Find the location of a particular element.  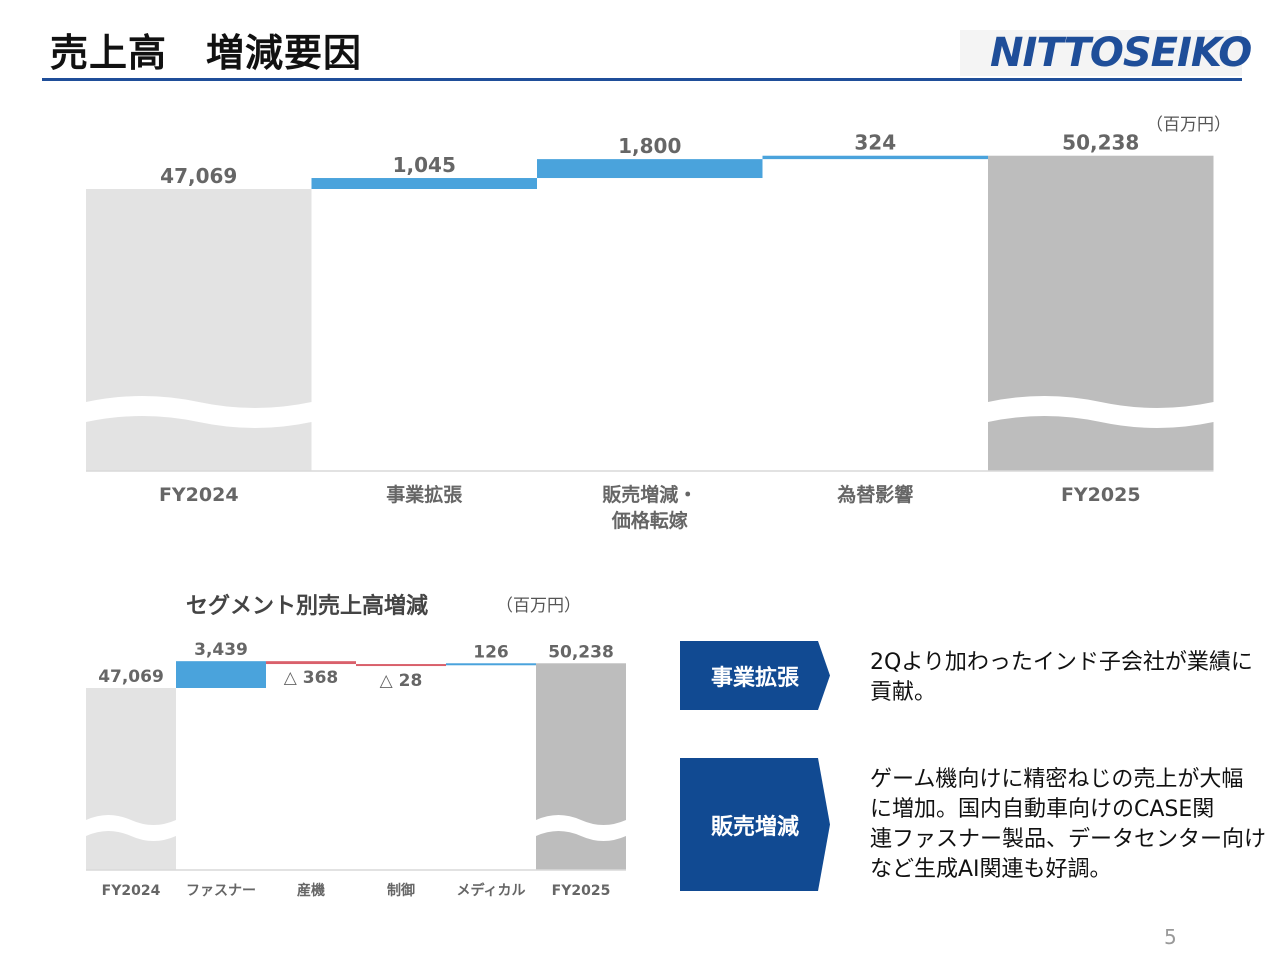

callout-line: に増加。国内自動車向けのCASE関 is located at coordinates (1042, 809).